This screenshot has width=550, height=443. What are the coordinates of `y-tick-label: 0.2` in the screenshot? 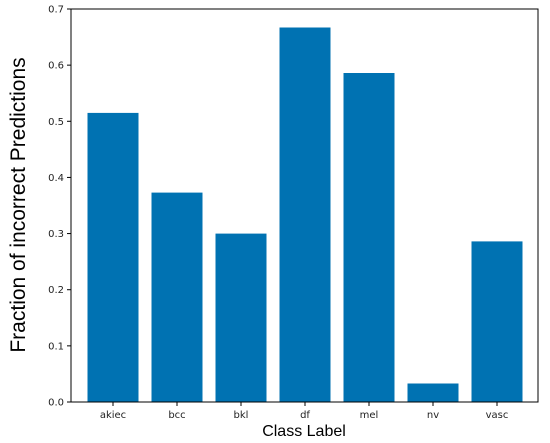 It's located at (56, 290).